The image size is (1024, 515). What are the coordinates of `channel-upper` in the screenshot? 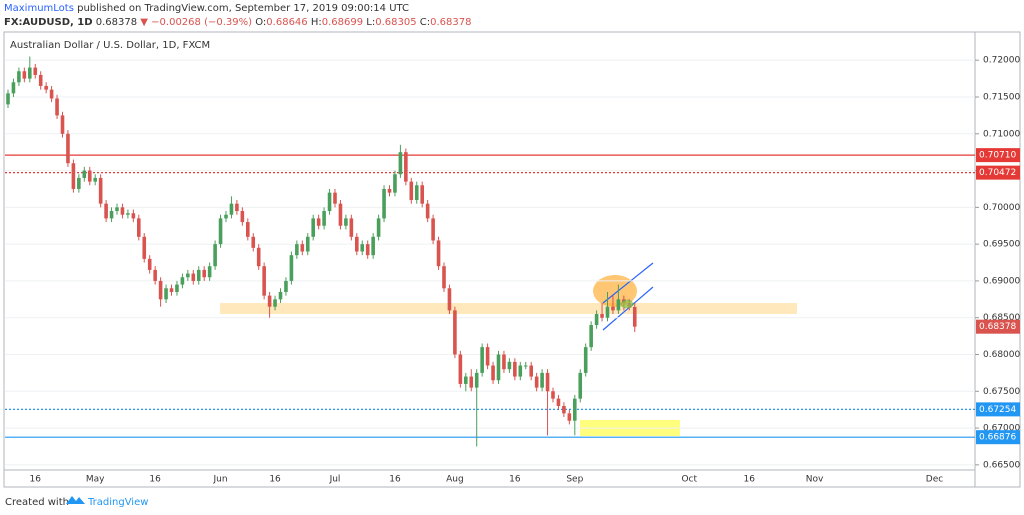 It's located at (628, 283).